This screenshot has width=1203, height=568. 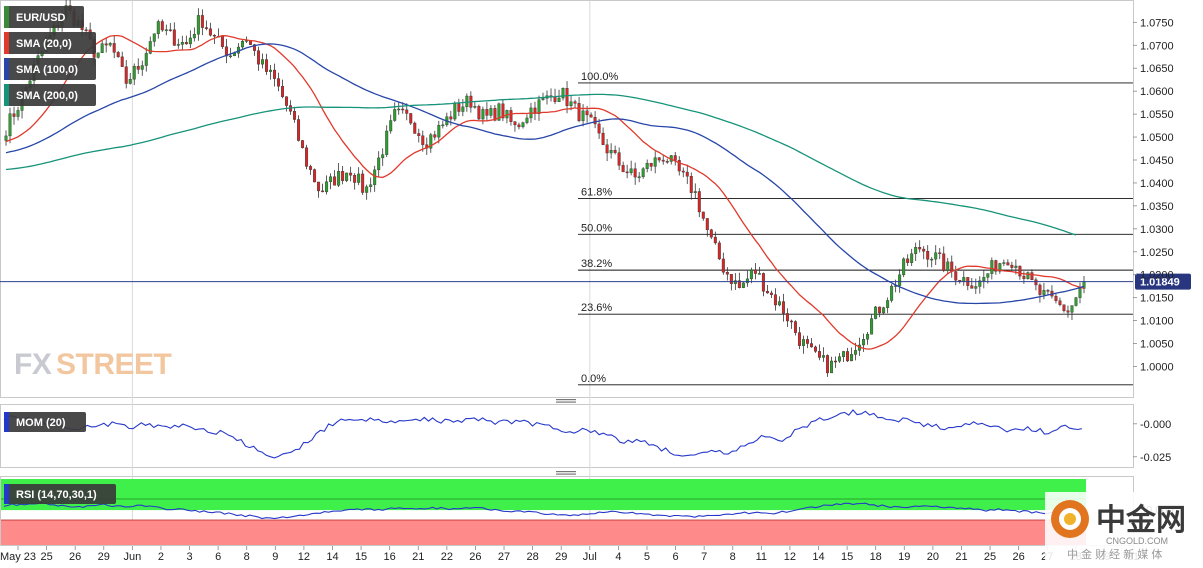 I want to click on fib-level-label: 0.0%, so click(x=593, y=379).